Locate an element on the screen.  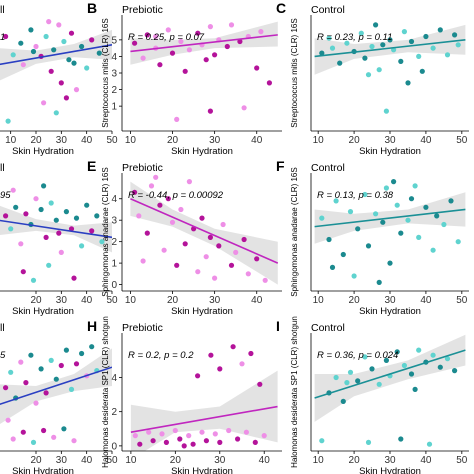
y-tick-label: 2 is located at coordinates (114, 412).